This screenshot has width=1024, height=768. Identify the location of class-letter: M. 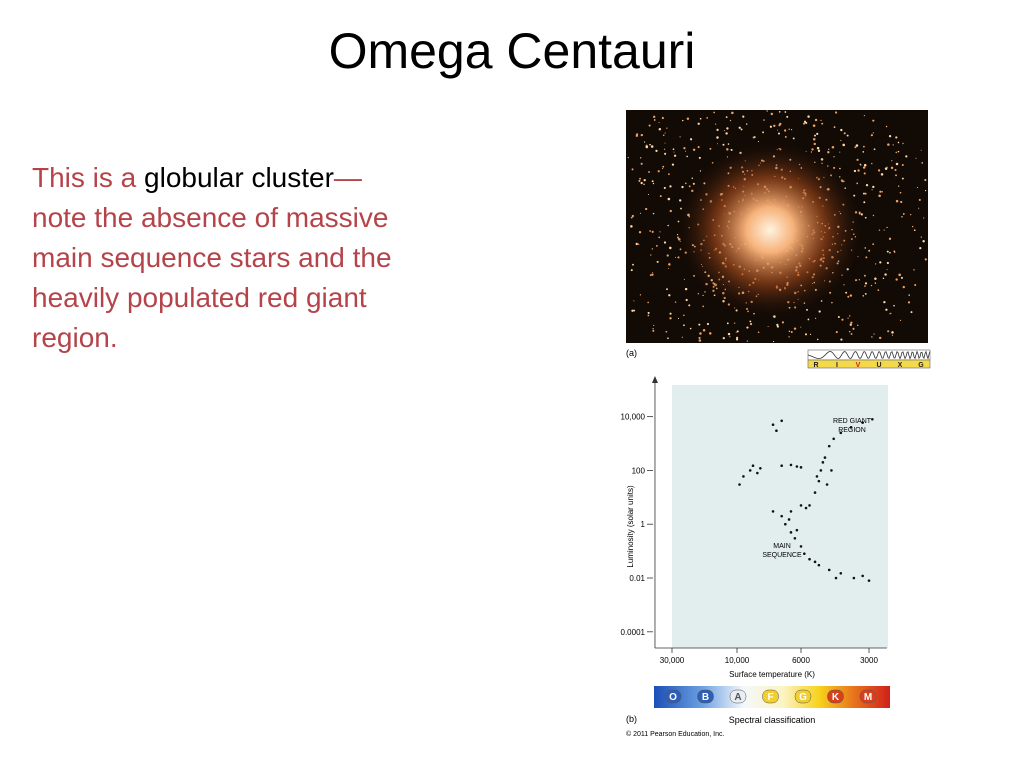
(868, 697).